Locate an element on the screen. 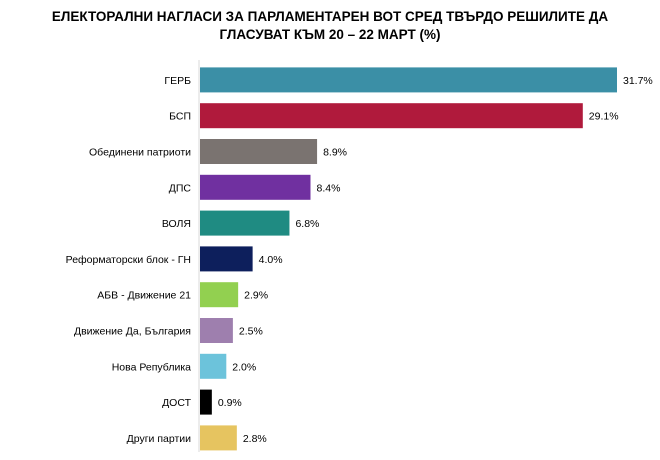  category-label-8: Нова Република is located at coordinates (151, 367).